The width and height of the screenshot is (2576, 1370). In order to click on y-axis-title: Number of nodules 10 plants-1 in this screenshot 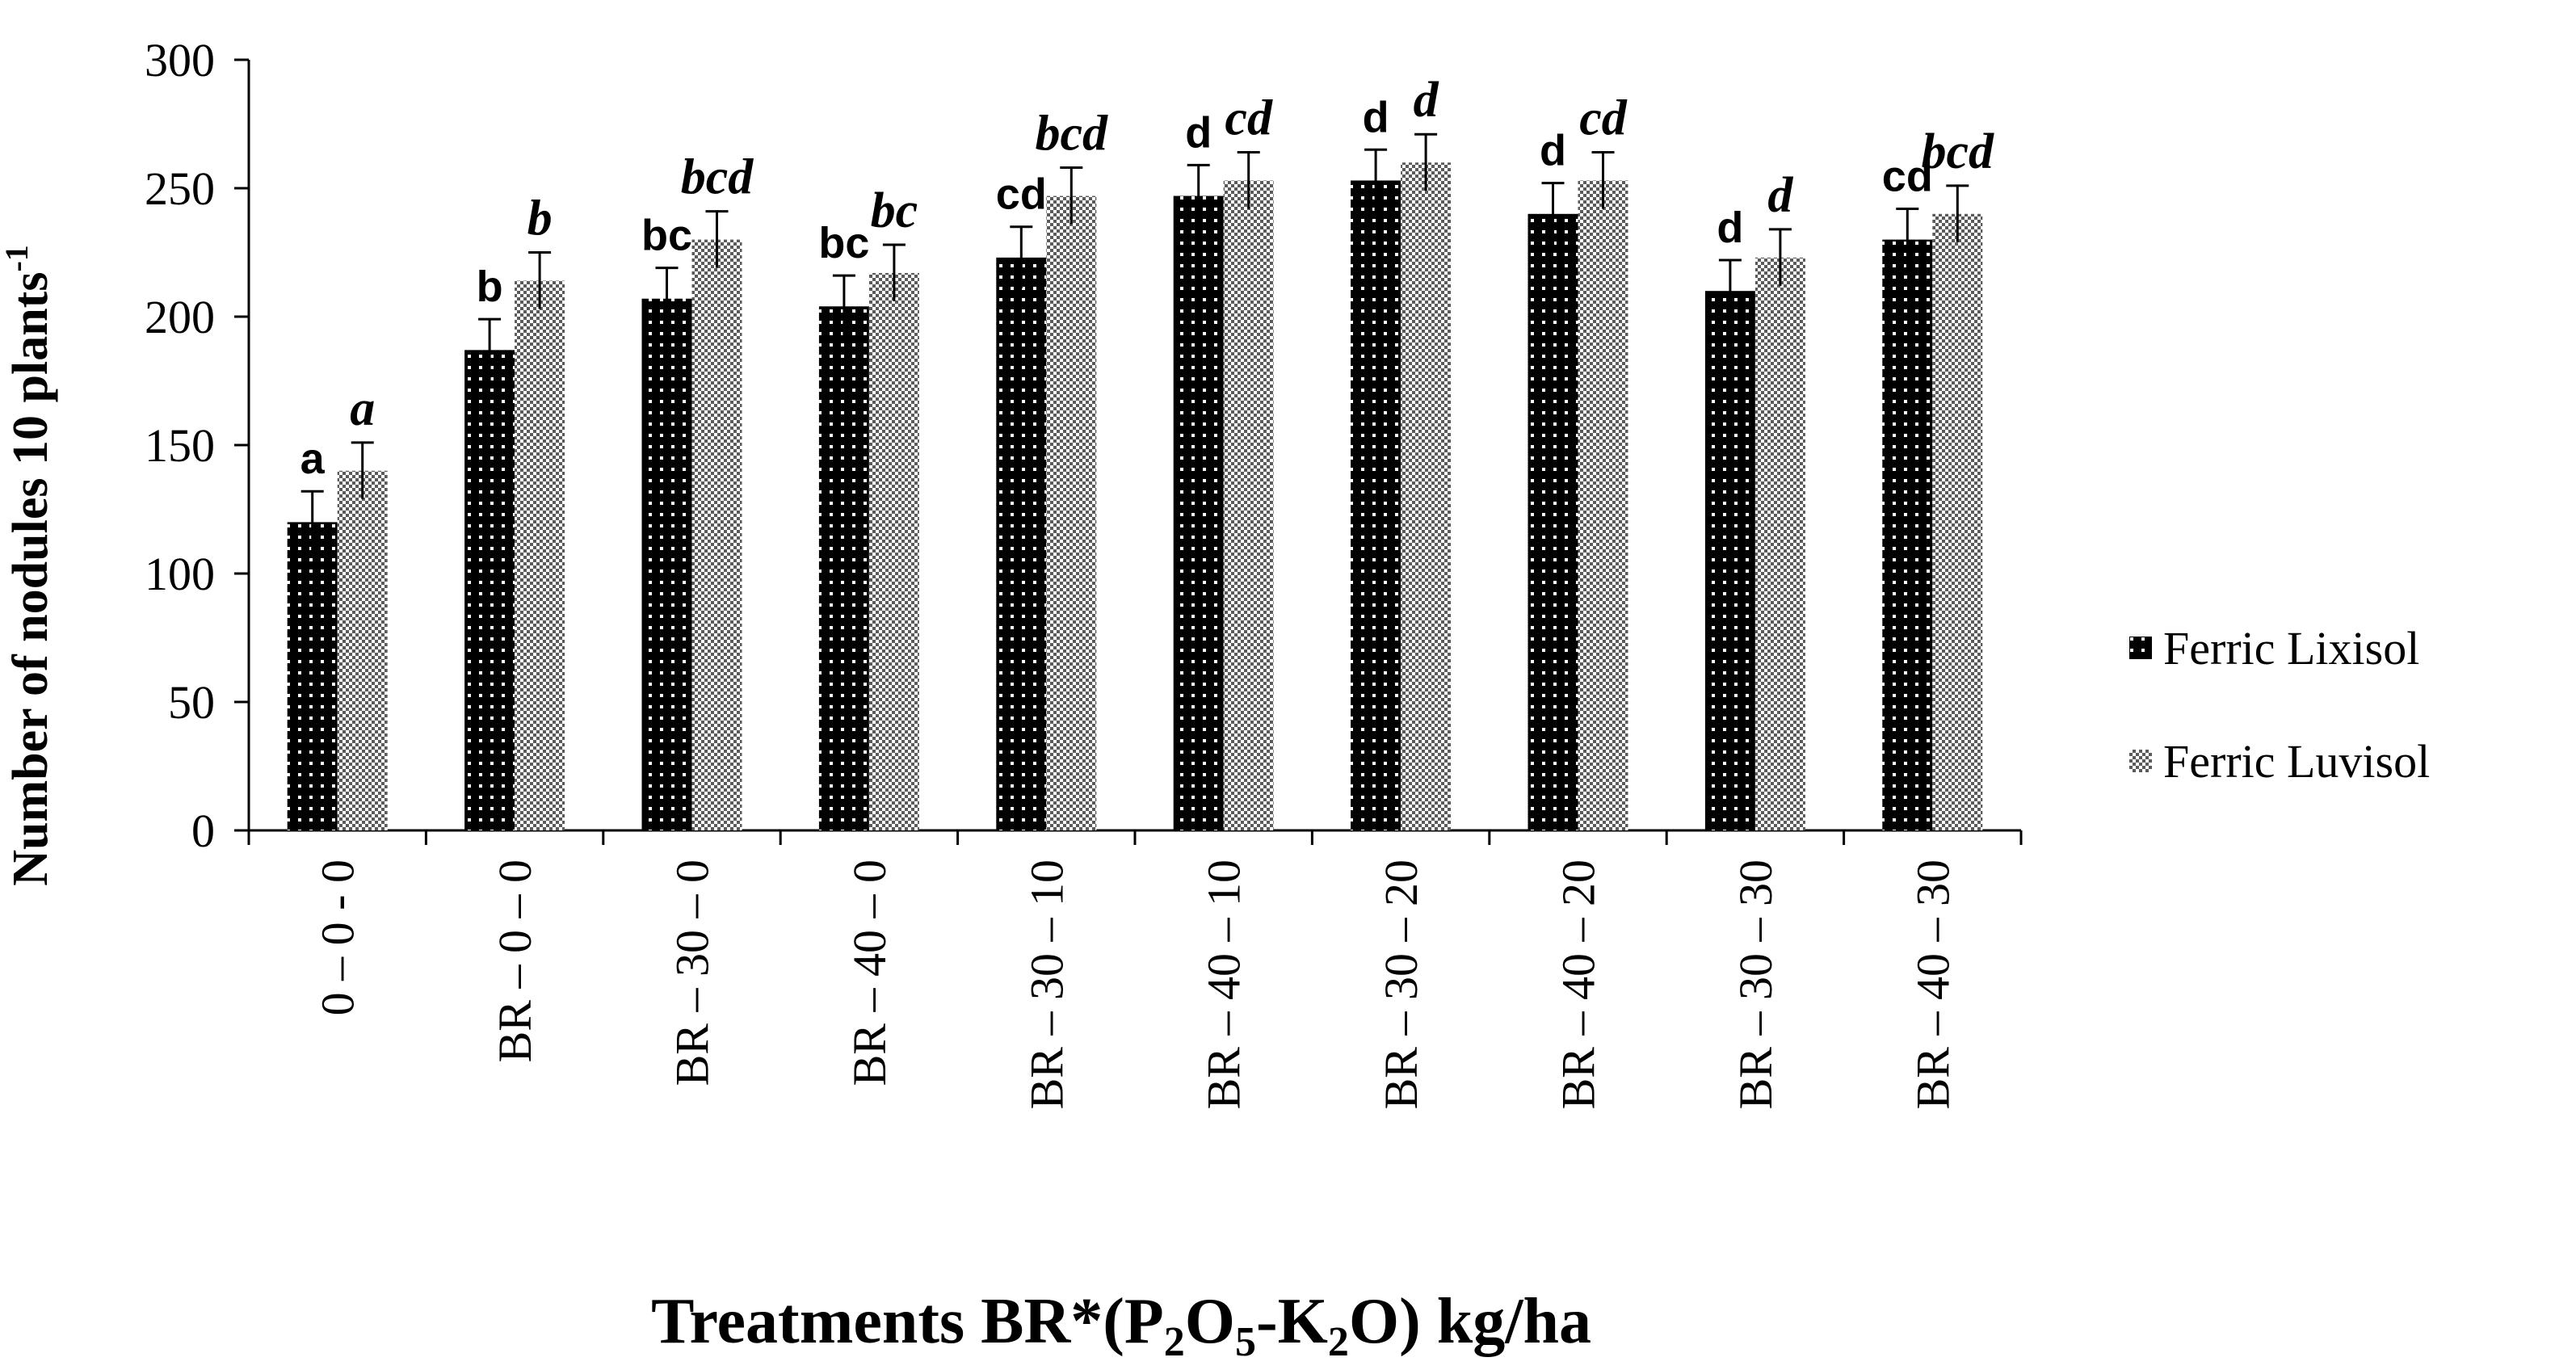, I will do `click(29, 565)`.